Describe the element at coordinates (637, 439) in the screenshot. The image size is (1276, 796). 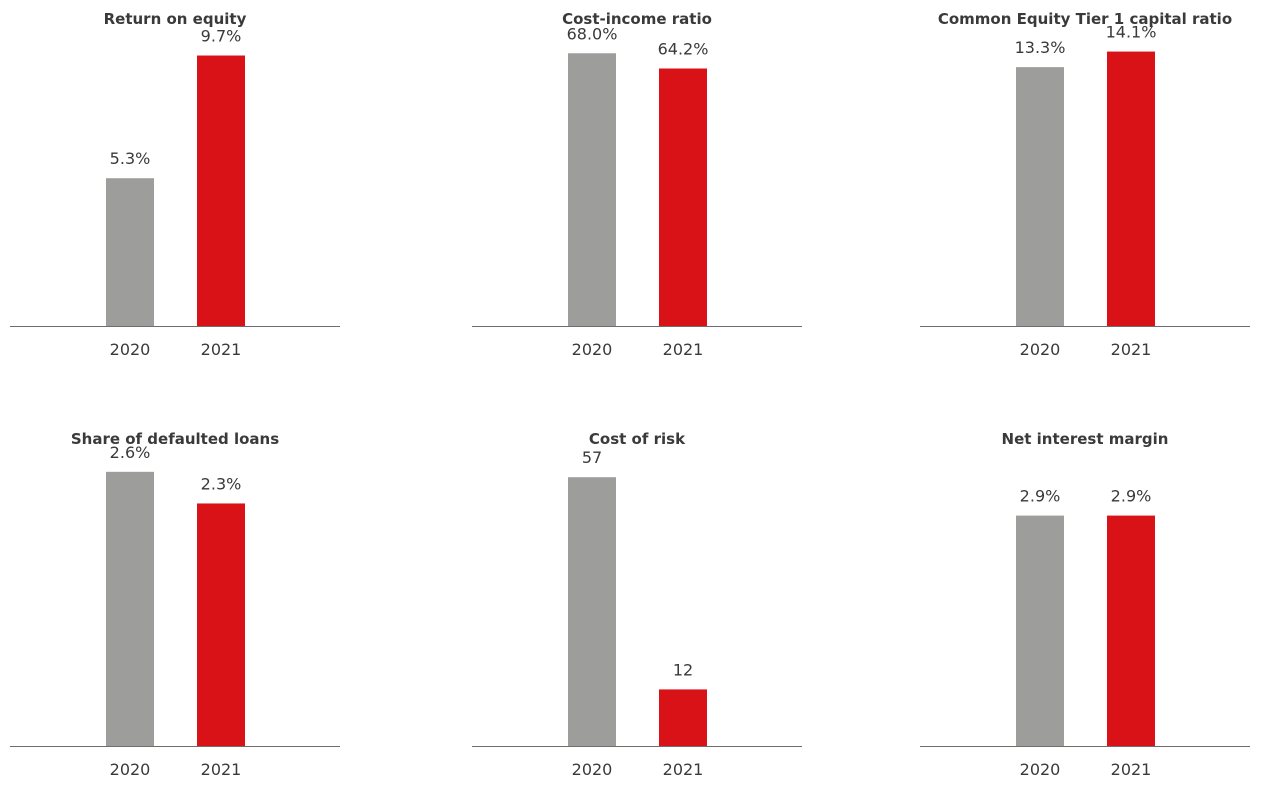
I see `chart-title: Cost of risk` at that location.